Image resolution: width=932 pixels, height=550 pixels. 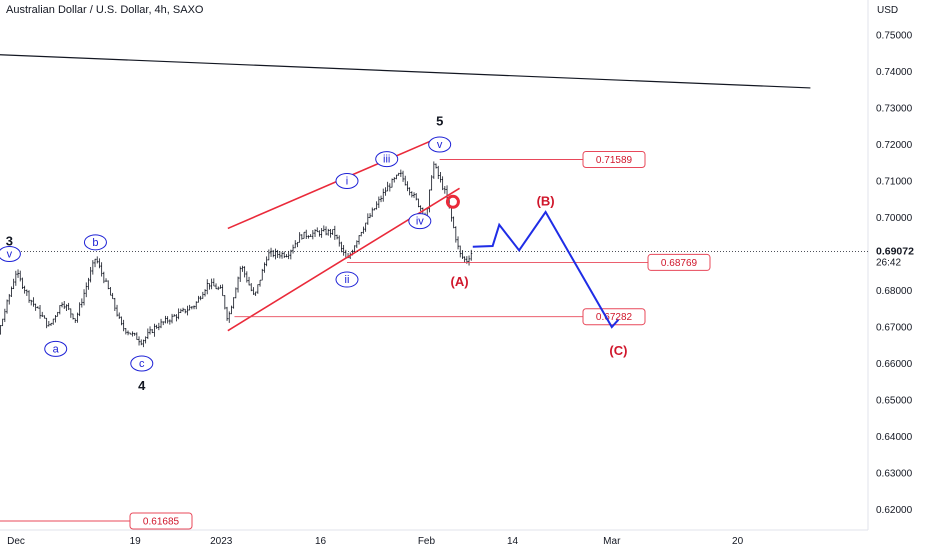 I want to click on price-level-label: 0.61685, so click(x=161, y=521).